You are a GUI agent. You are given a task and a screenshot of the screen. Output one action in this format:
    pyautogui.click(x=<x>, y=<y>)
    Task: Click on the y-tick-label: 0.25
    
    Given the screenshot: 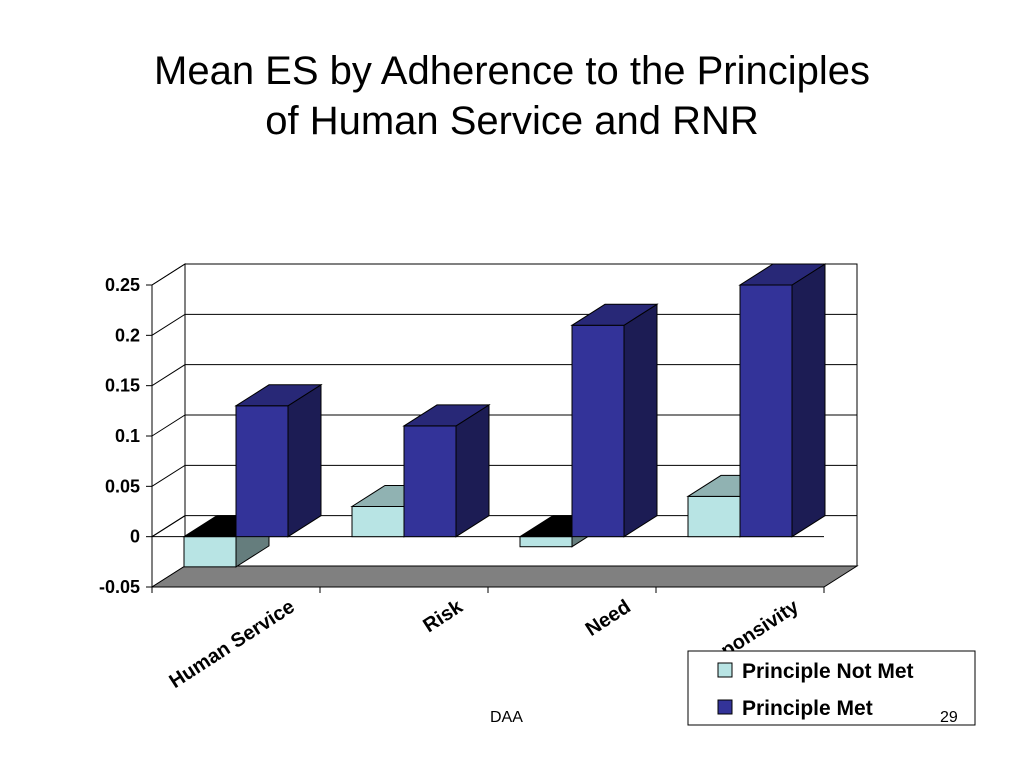 What is the action you would take?
    pyautogui.click(x=122, y=285)
    